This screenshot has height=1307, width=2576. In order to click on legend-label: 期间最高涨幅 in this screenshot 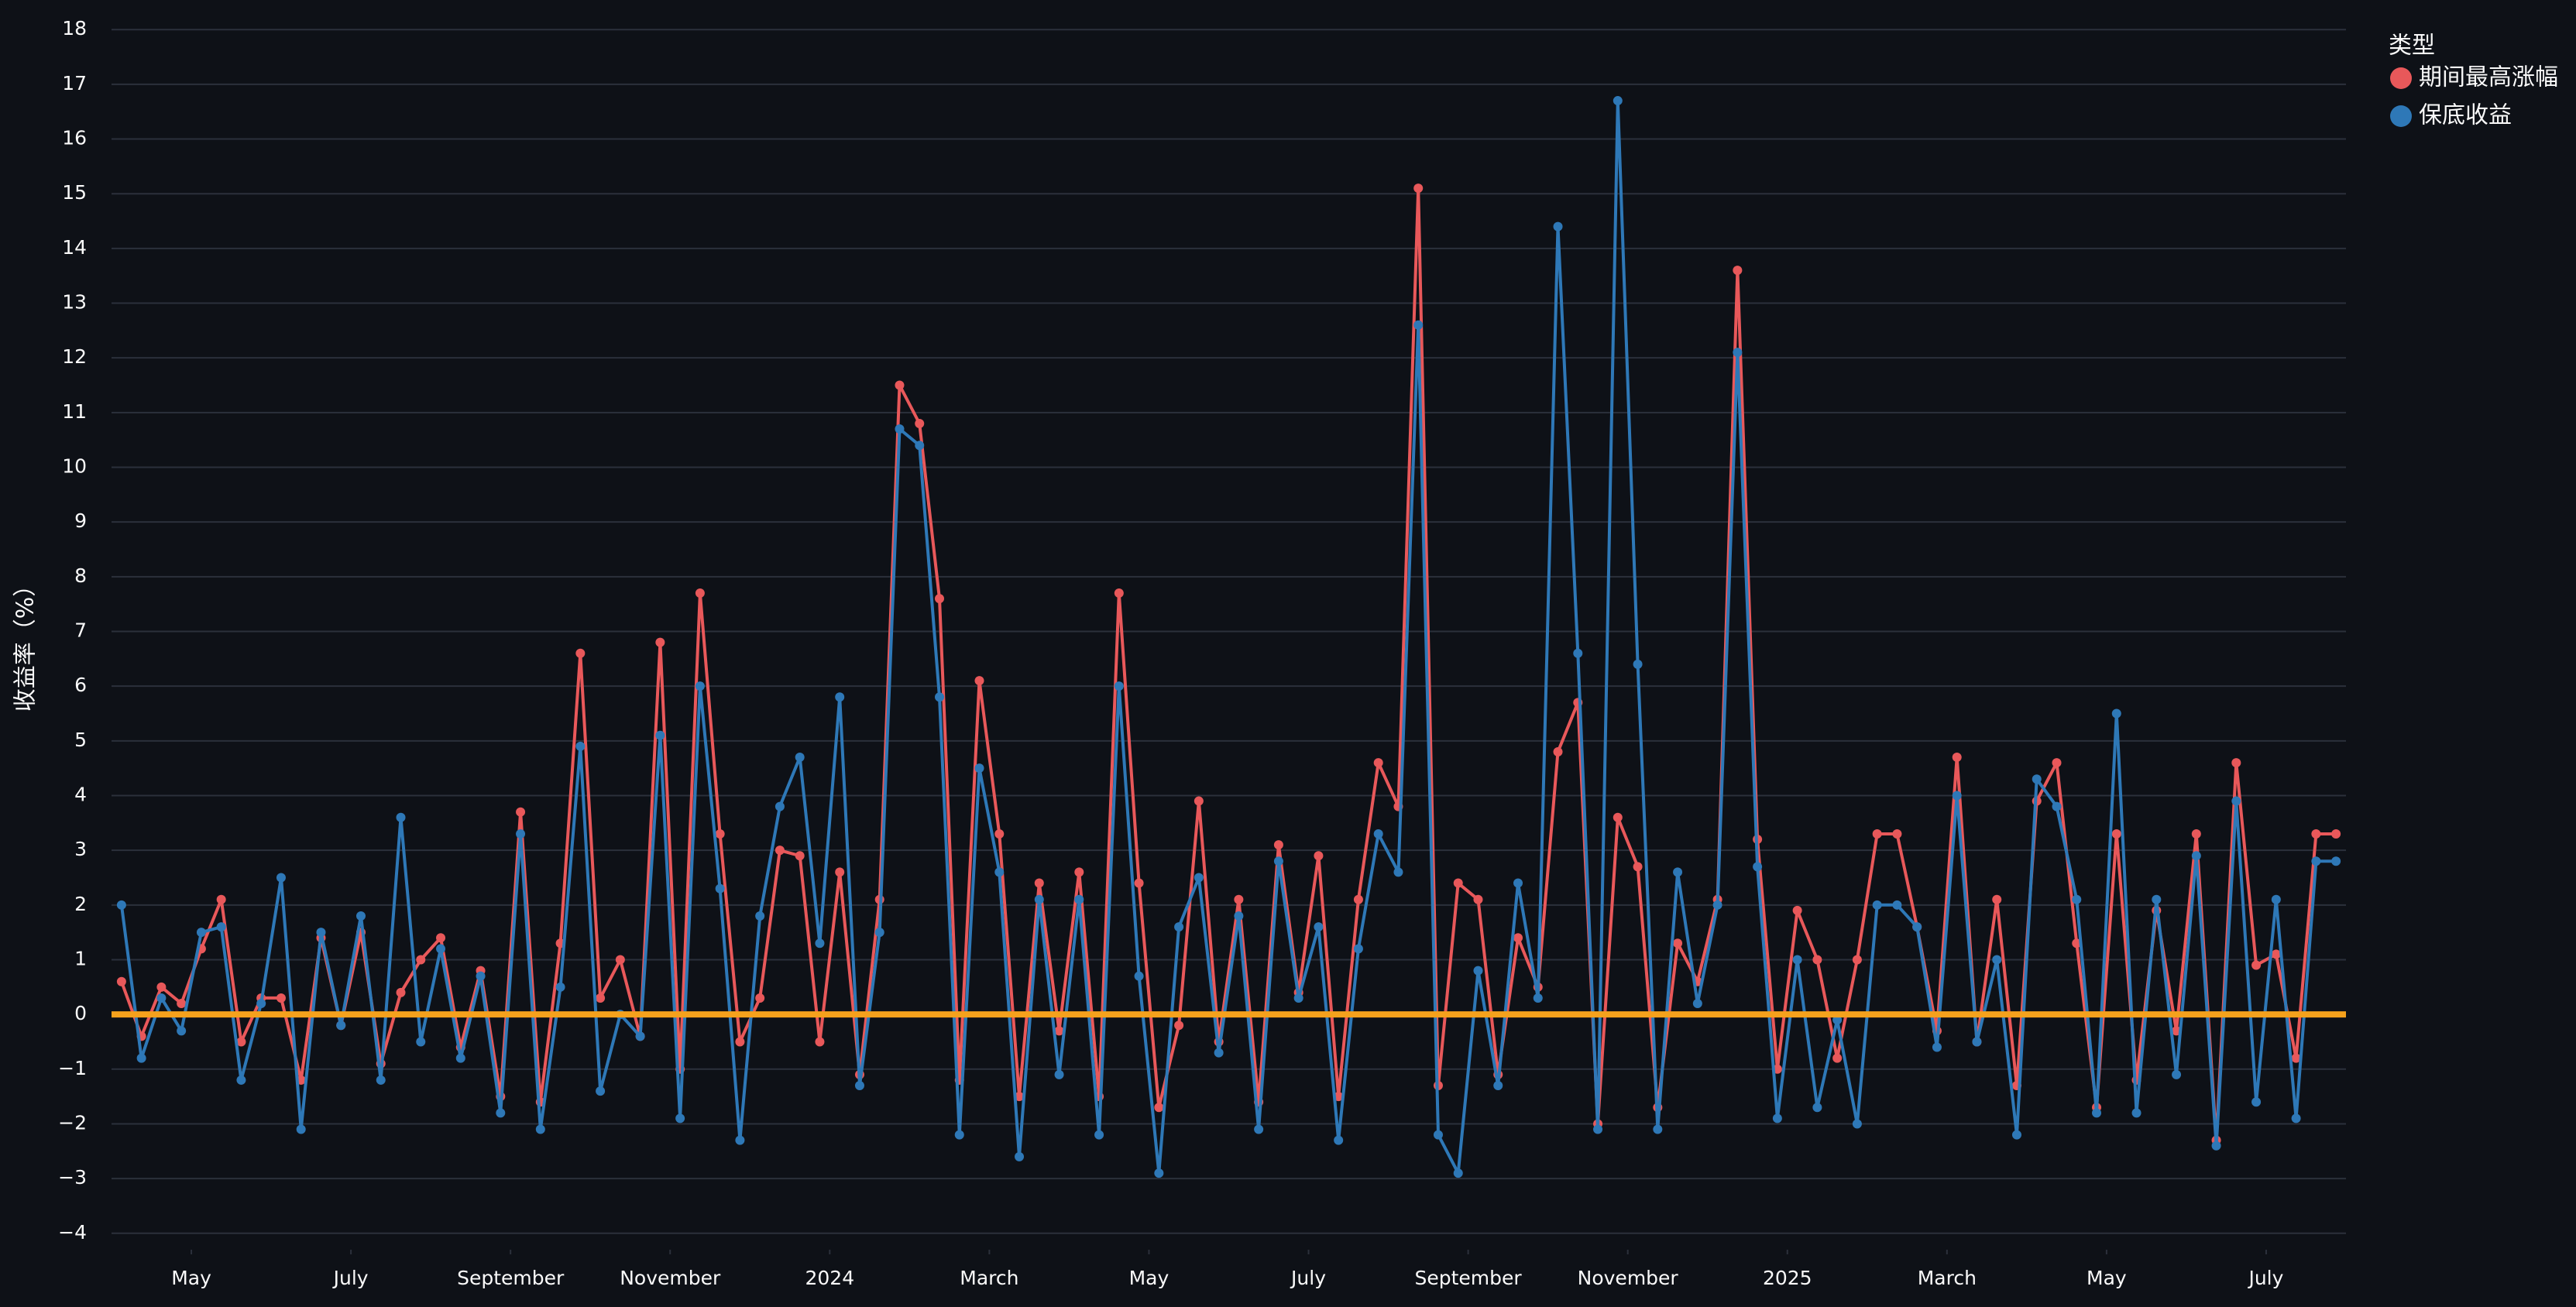, I will do `click(2488, 78)`.